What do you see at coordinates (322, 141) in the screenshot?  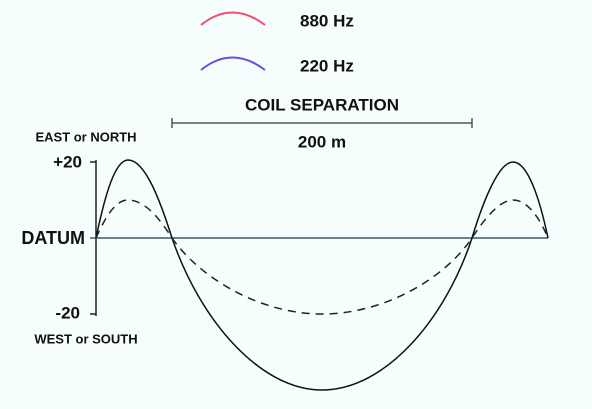 I see `separation-distance: 200 m` at bounding box center [322, 141].